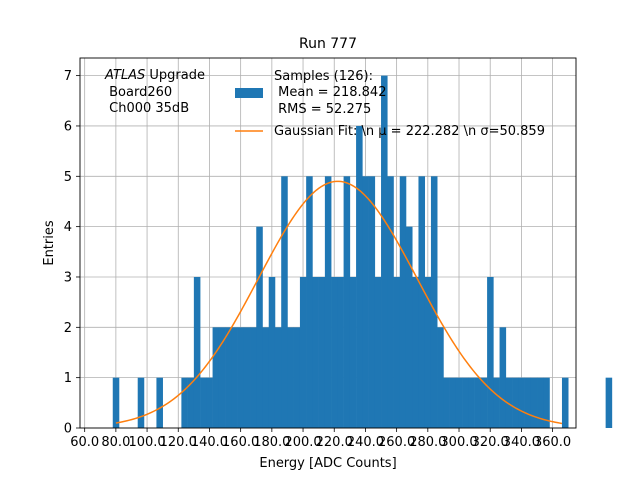 The height and width of the screenshot is (480, 640). What do you see at coordinates (115, 442) in the screenshot?
I see `x-tick-label: 80.0` at bounding box center [115, 442].